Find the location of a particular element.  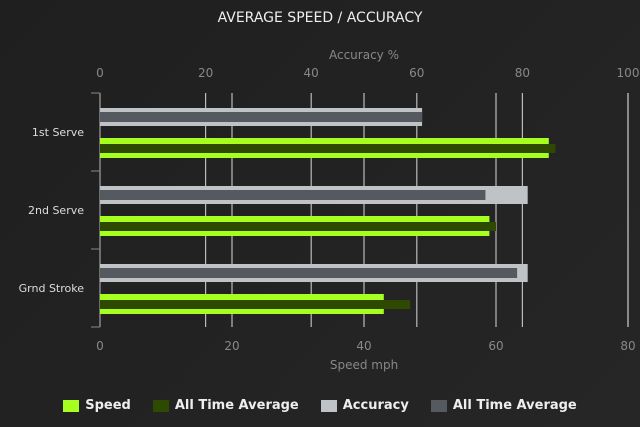

top-tick-label: 80 is located at coordinates (522, 73).